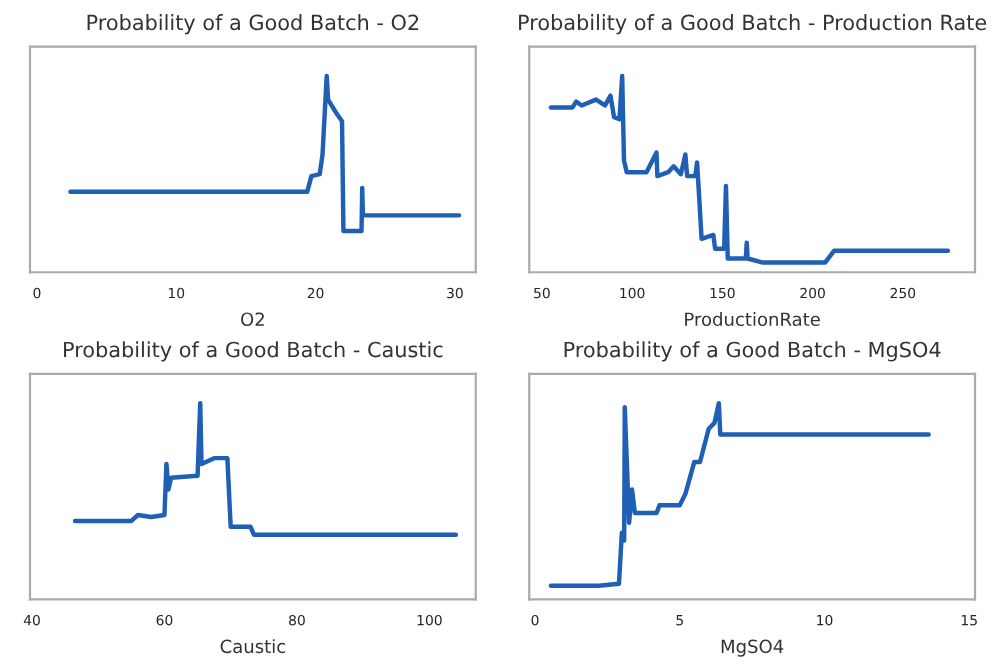 Image resolution: width=1000 pixels, height=666 pixels. Describe the element at coordinates (752, 351) in the screenshot. I see `chart-title: Probability of a Good Batch - MgSO4` at that location.